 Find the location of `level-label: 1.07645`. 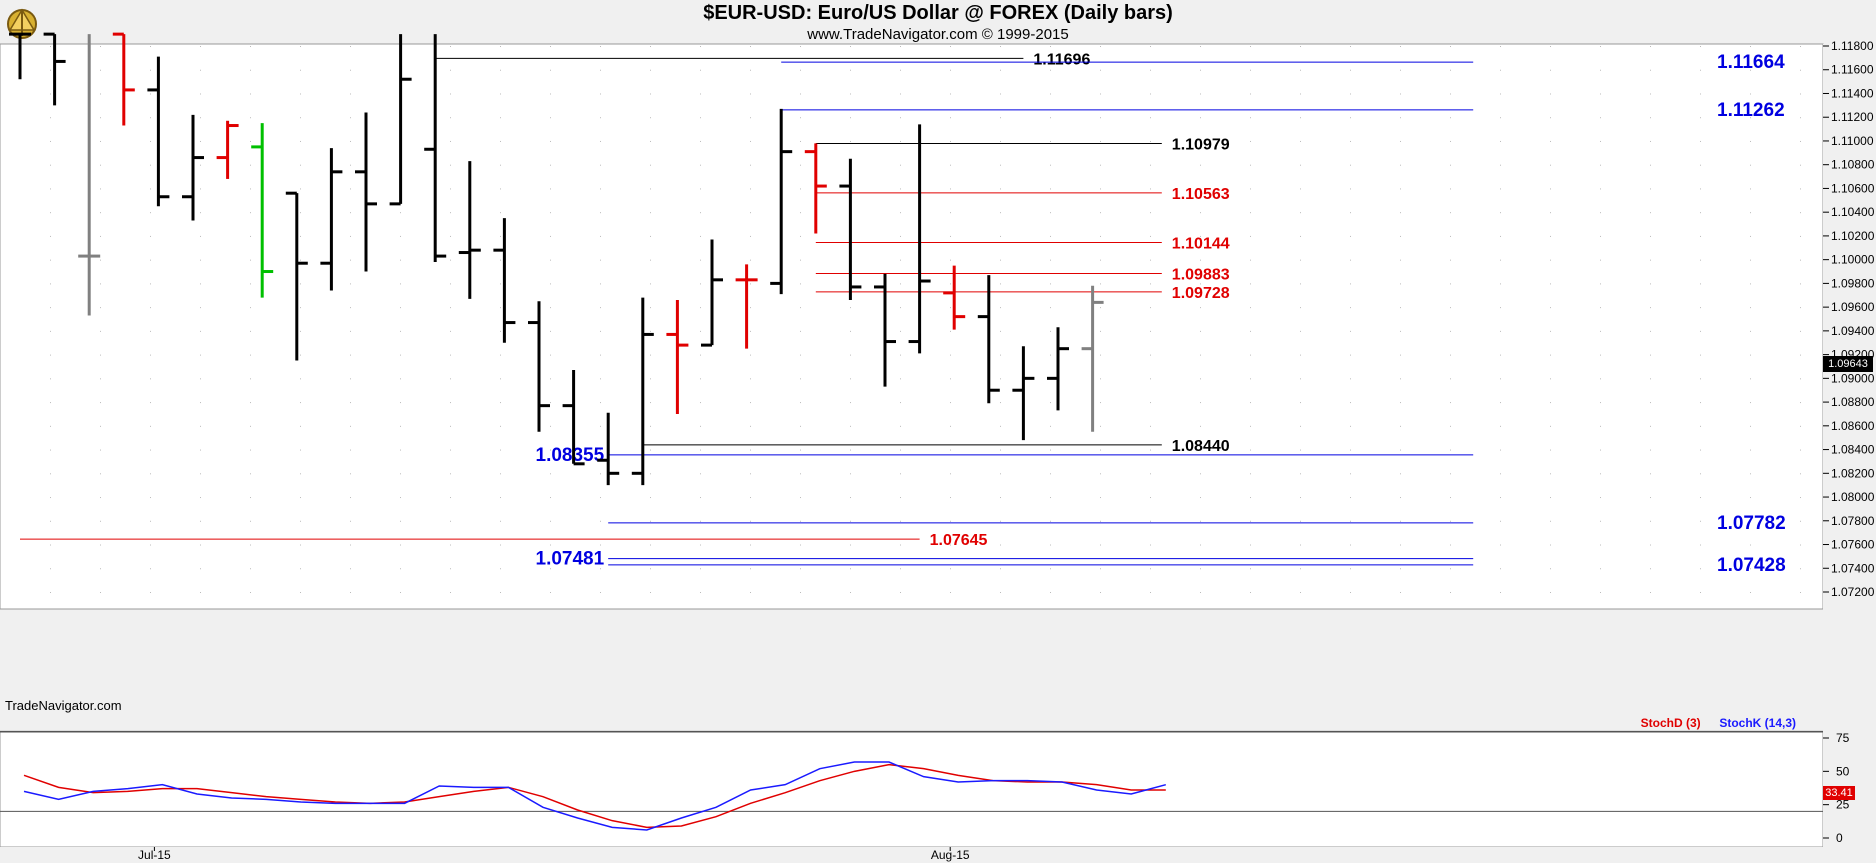

level-label: 1.07645 is located at coordinates (959, 540).